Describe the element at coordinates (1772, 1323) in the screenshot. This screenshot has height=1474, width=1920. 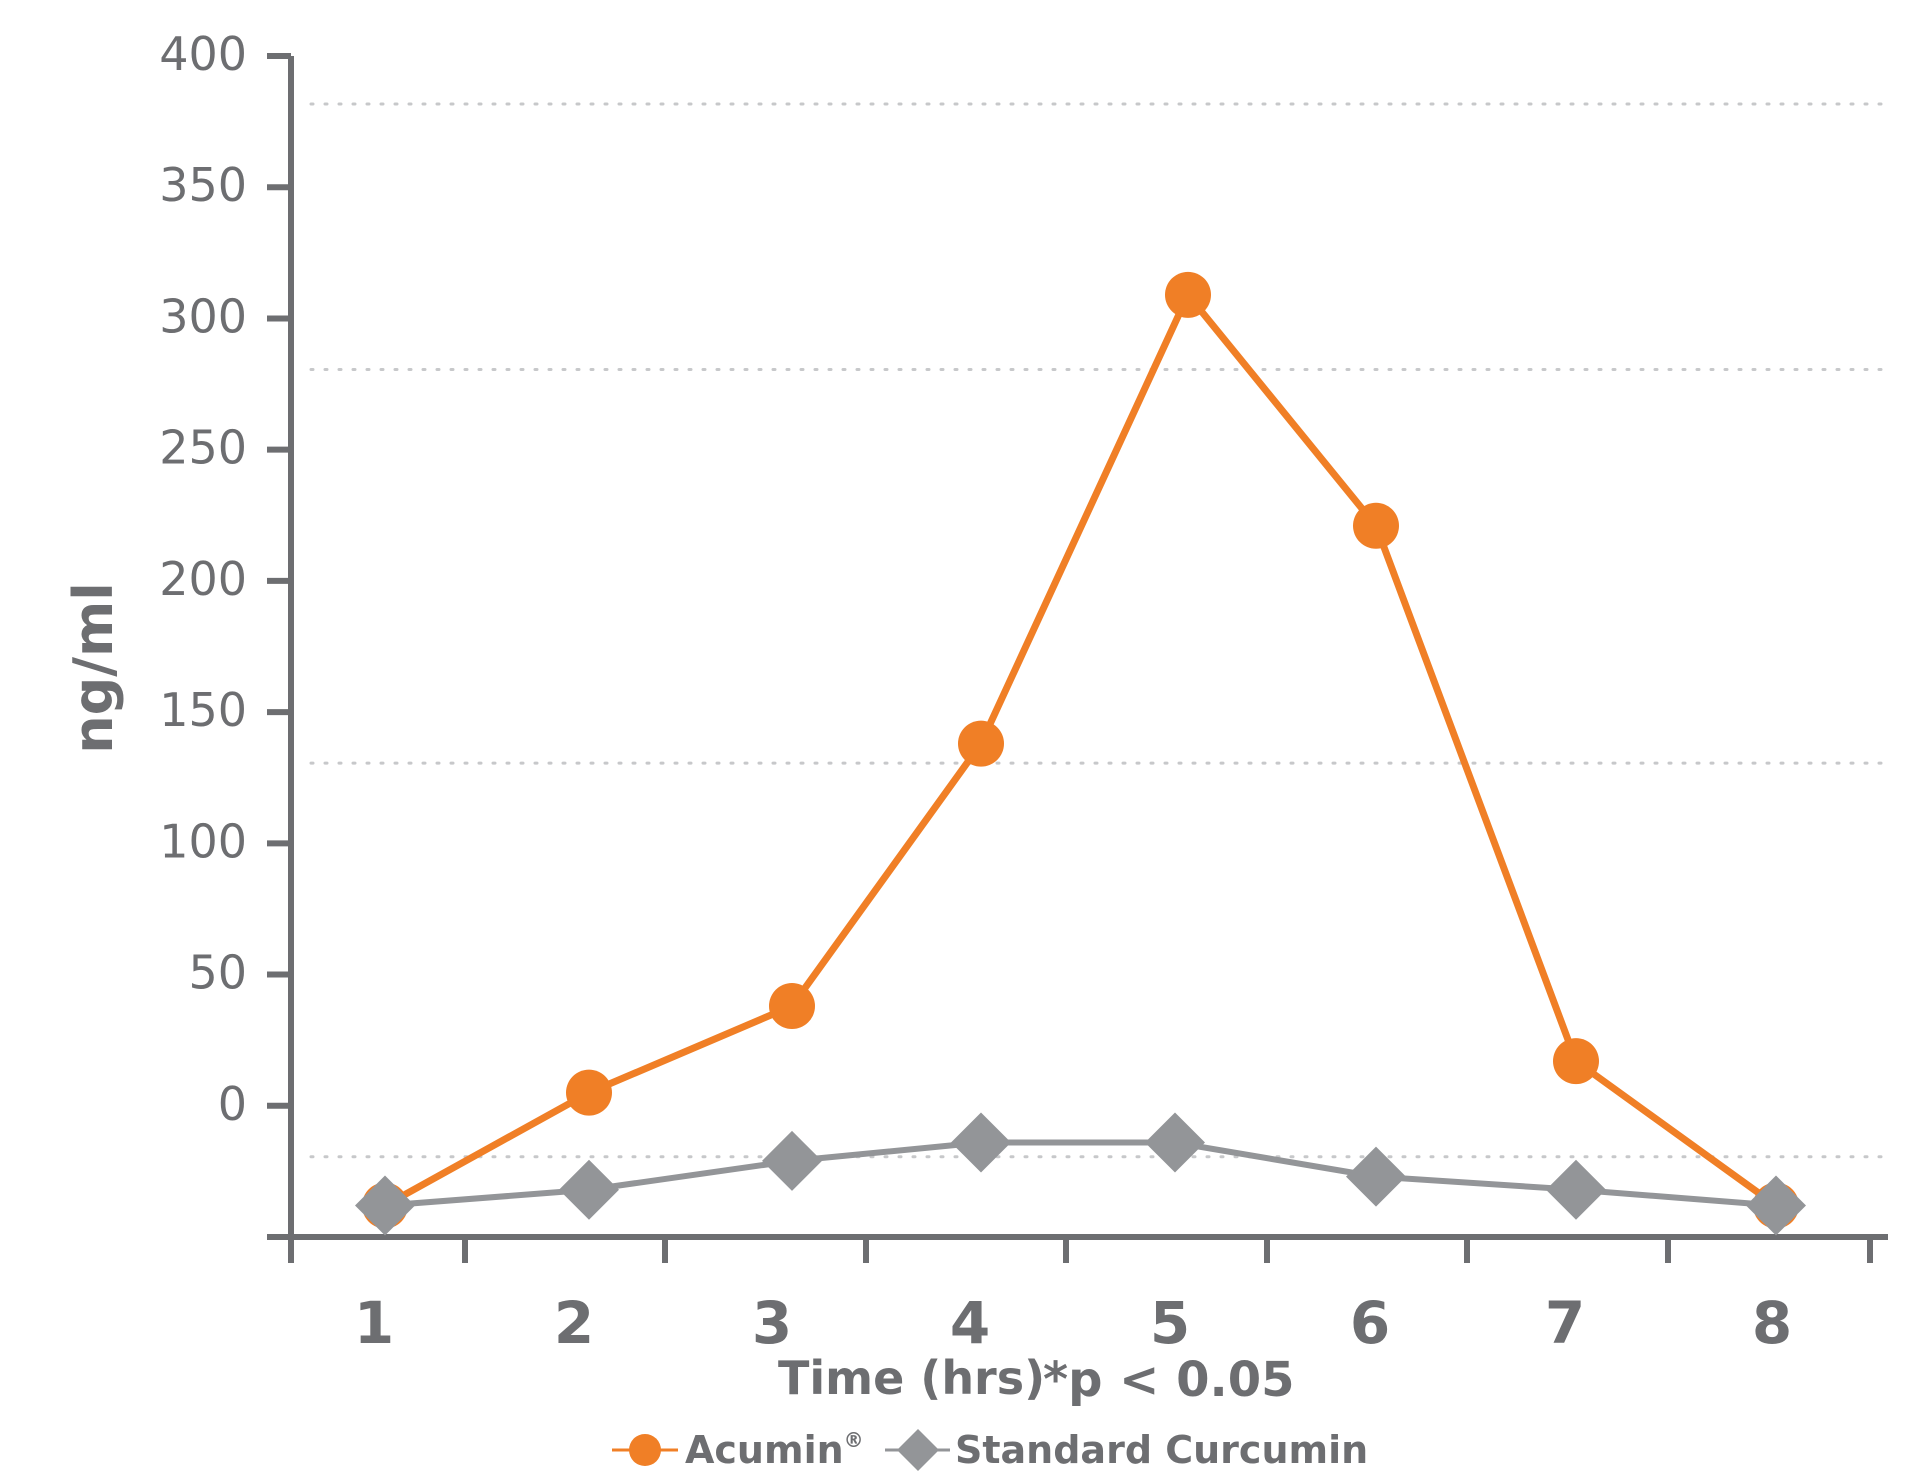
I see `x-tick-label: 8` at that location.